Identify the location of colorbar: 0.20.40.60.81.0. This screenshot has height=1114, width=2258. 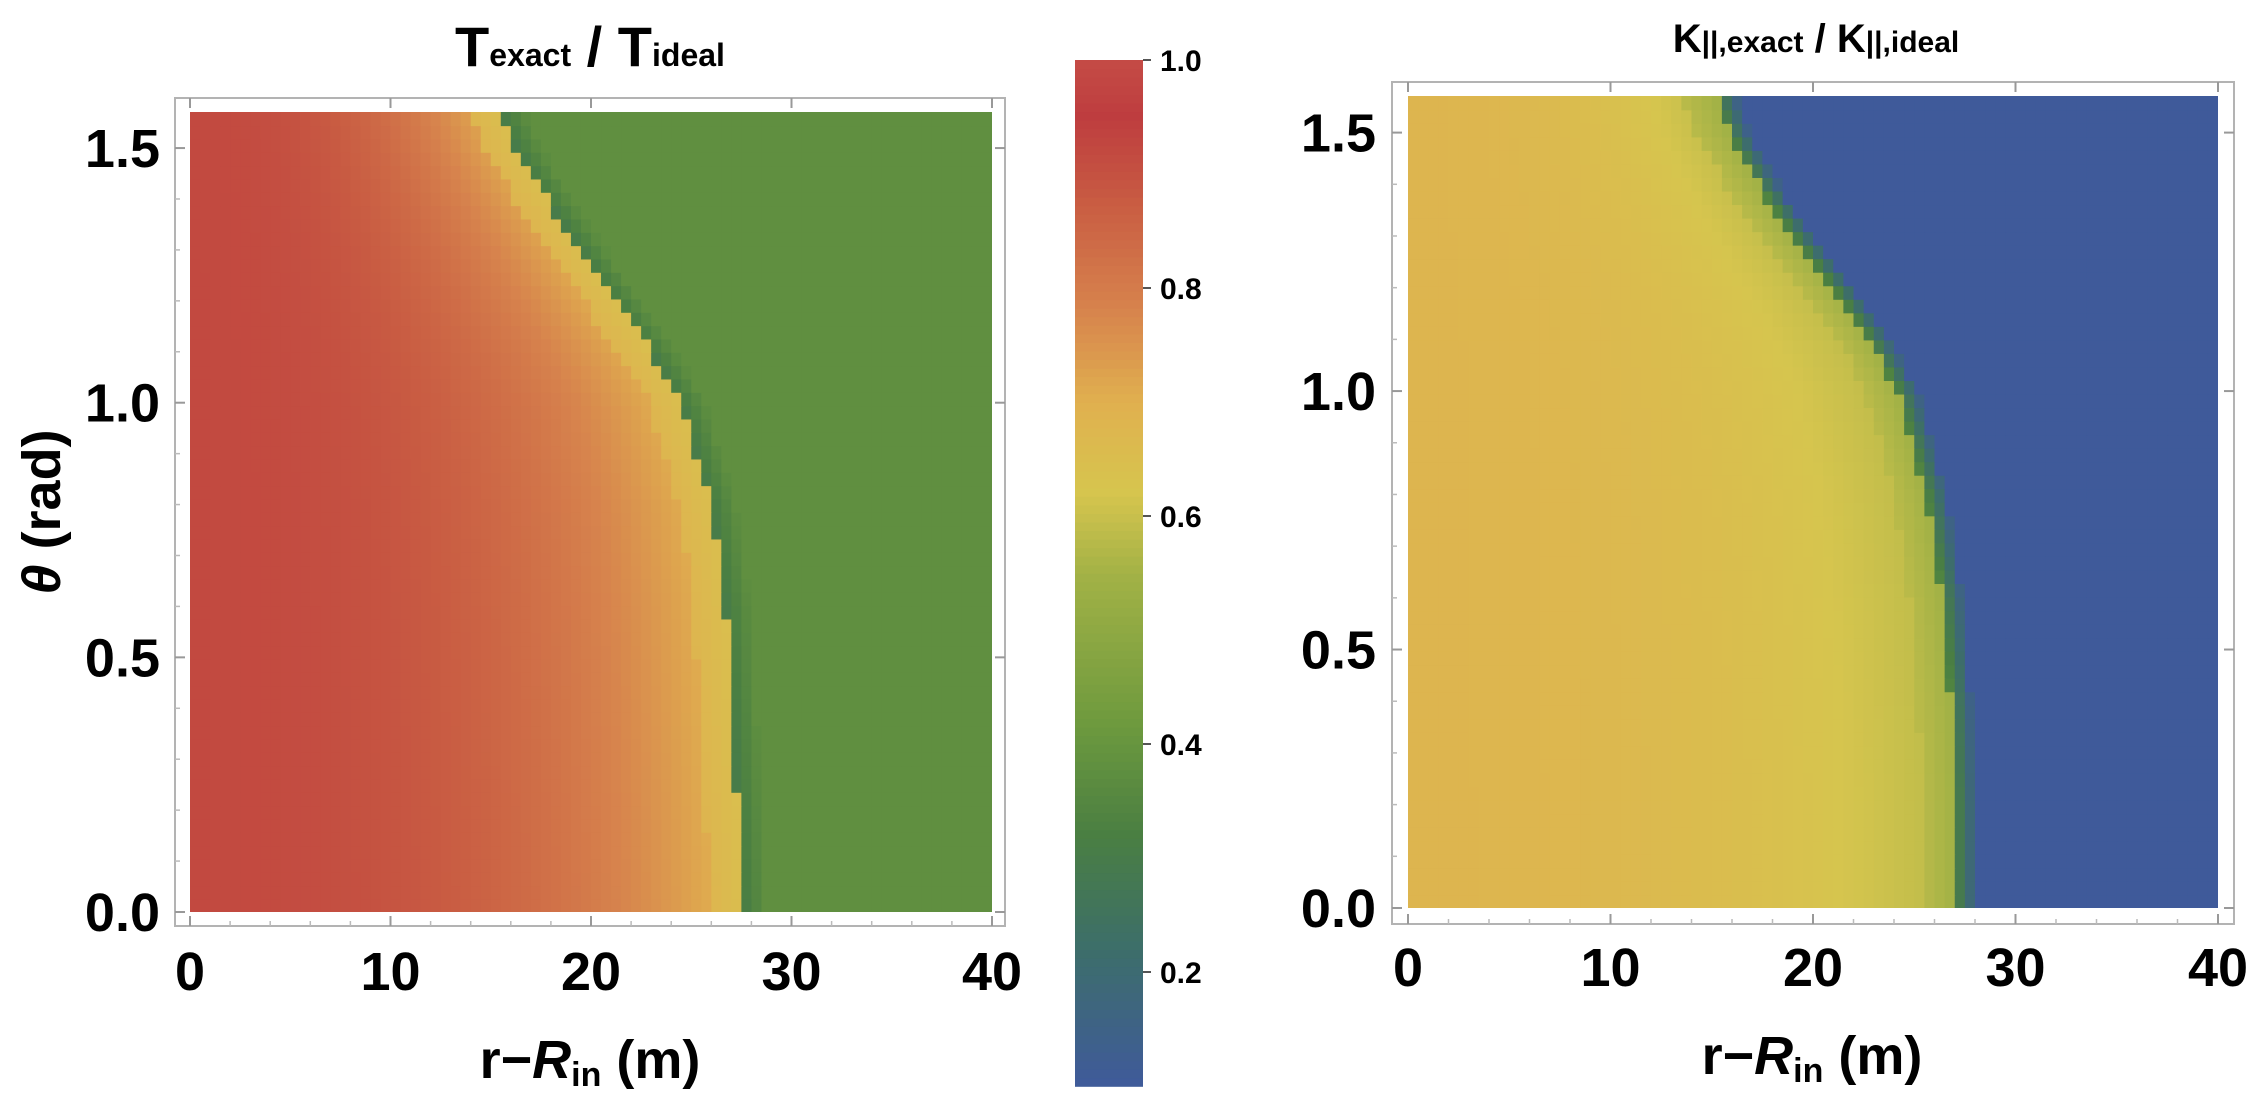
(1138, 566).